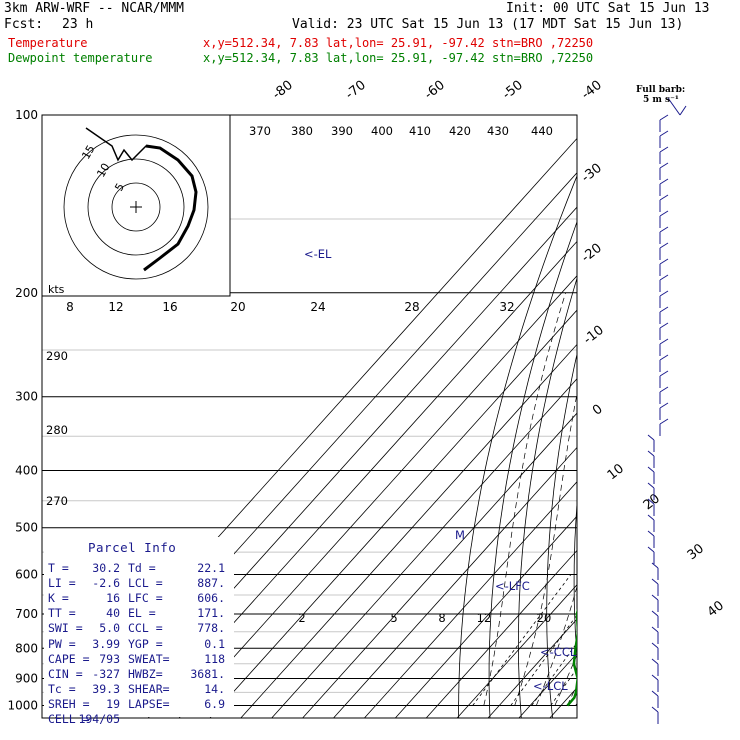 This screenshot has height=740, width=740. Describe the element at coordinates (301, 618) in the screenshot. I see `mixing-ratio-label: 2` at that location.